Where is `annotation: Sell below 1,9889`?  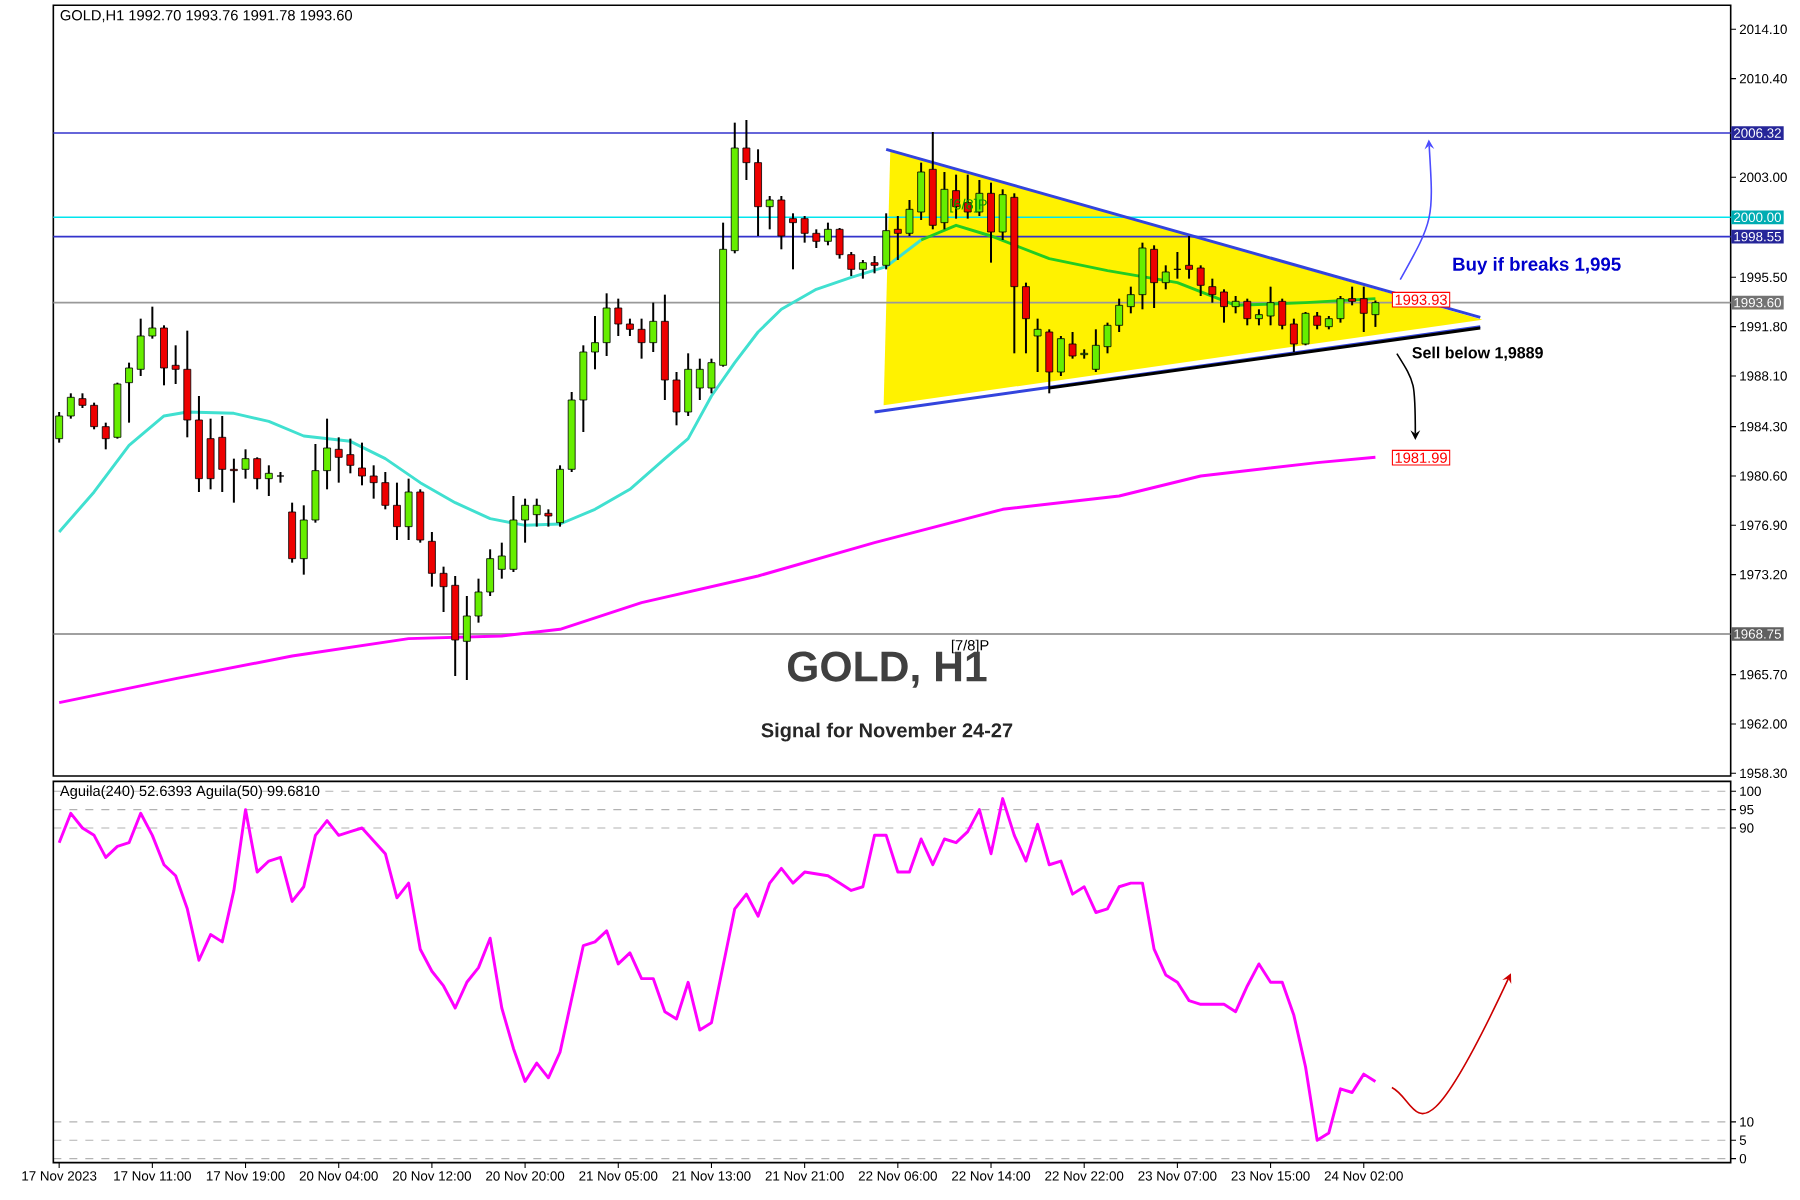 annotation: Sell below 1,9889 is located at coordinates (1477, 353).